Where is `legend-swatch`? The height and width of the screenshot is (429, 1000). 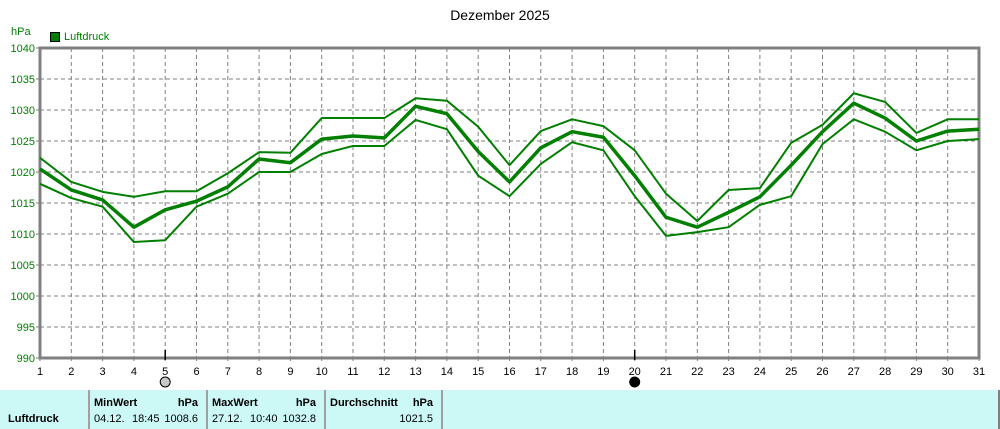
legend-swatch is located at coordinates (55, 37).